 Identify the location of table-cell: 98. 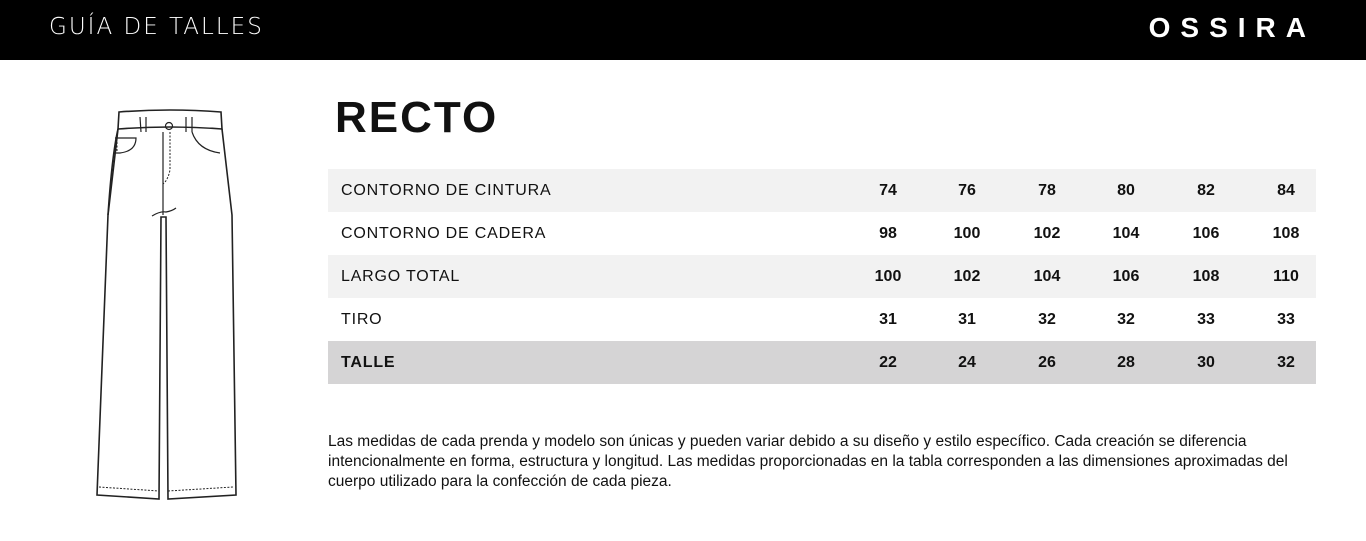
(888, 233).